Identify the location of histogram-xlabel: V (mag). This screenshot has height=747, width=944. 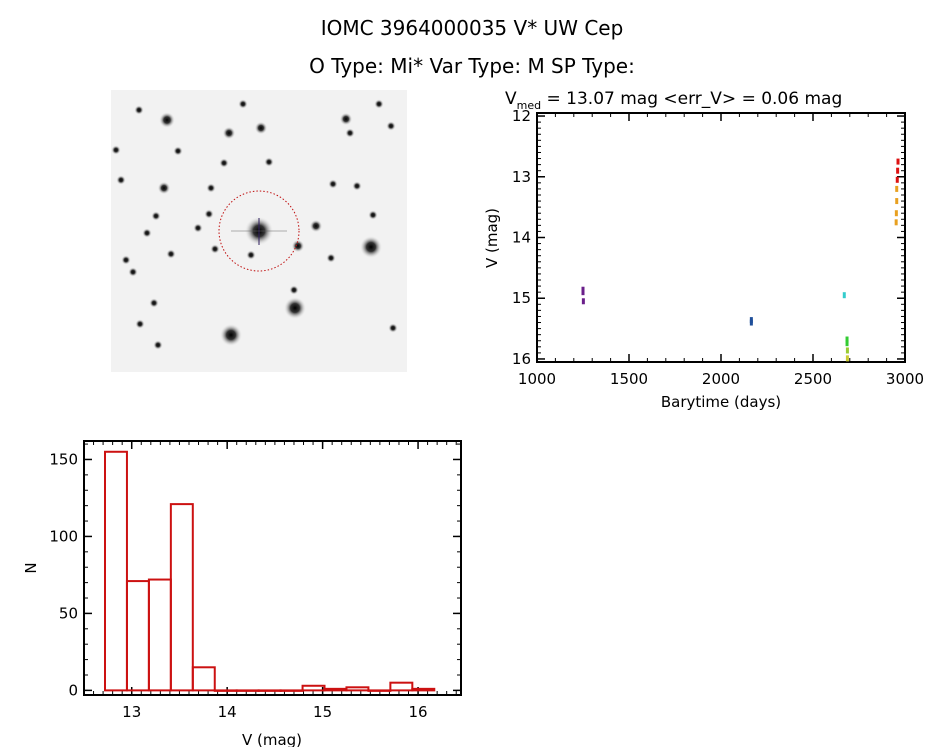
(272, 739).